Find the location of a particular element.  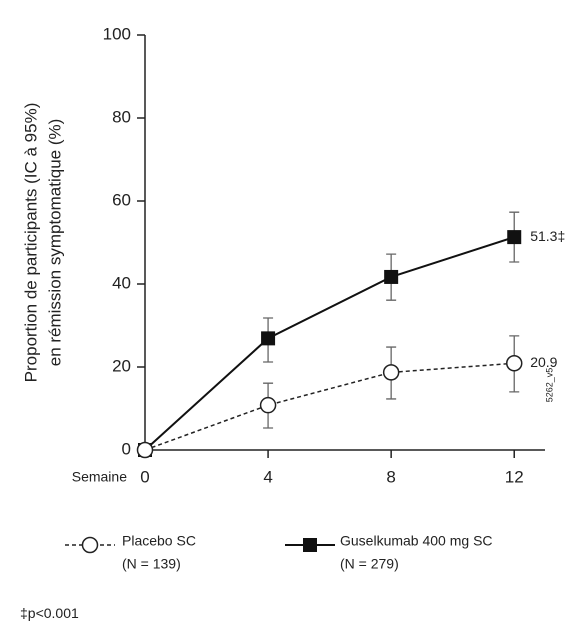

y-tick-label: 0 is located at coordinates (126, 448).